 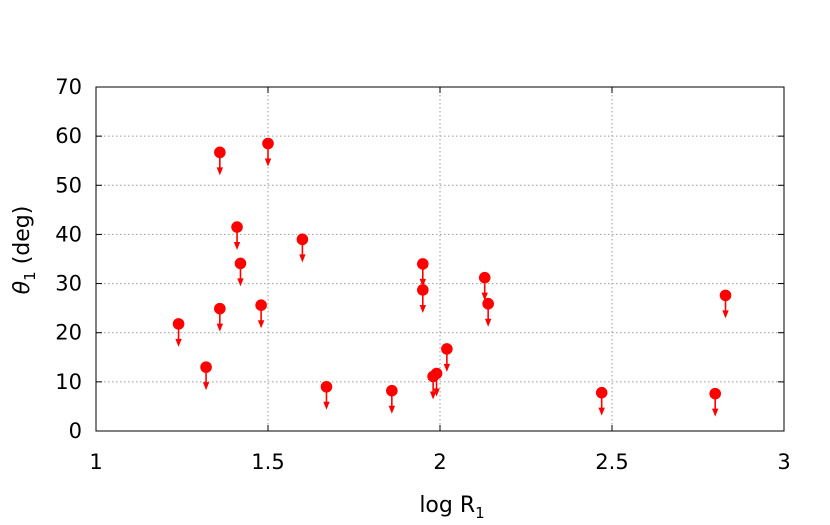 What do you see at coordinates (68, 87) in the screenshot?
I see `y-tick-label: 70` at bounding box center [68, 87].